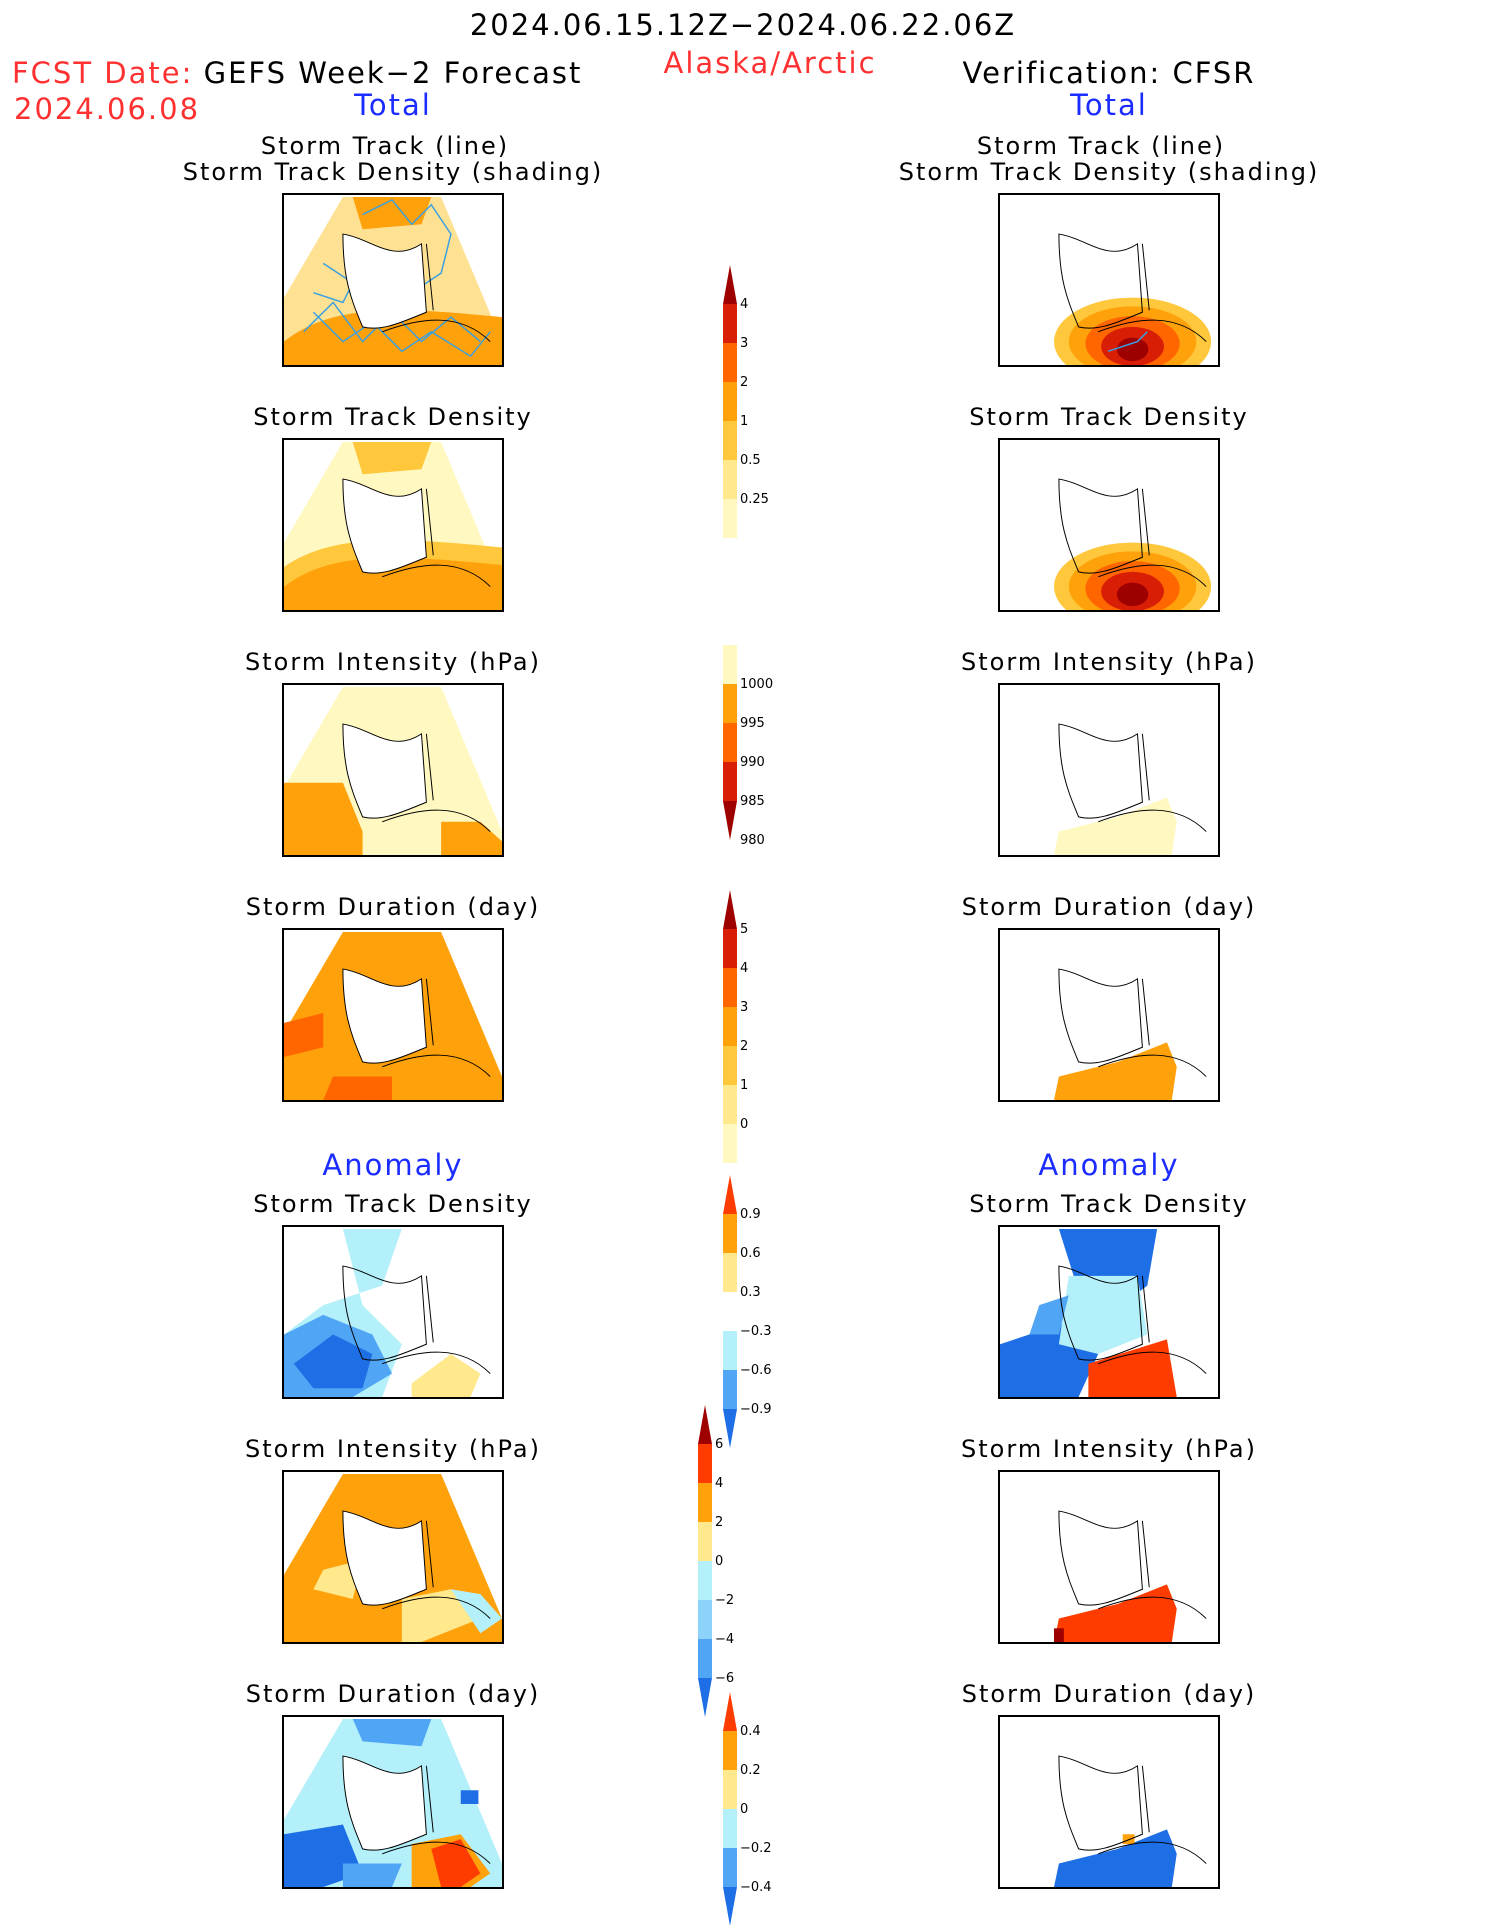  Describe the element at coordinates (393, 907) in the screenshot. I see `panel-title-duration-left: Storm Duration (day)` at that location.